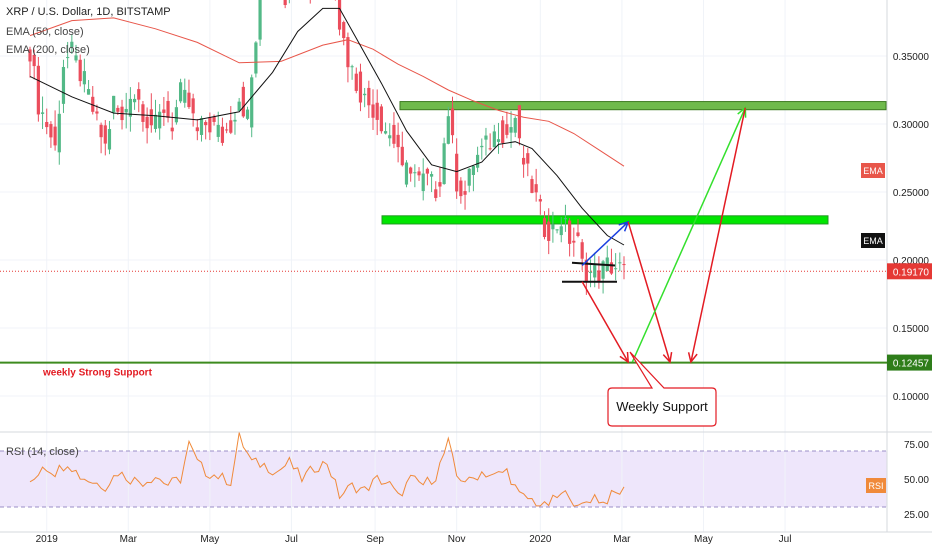 The image size is (932, 555). What do you see at coordinates (643, 106) in the screenshot?
I see `resistance-zone` at bounding box center [643, 106].